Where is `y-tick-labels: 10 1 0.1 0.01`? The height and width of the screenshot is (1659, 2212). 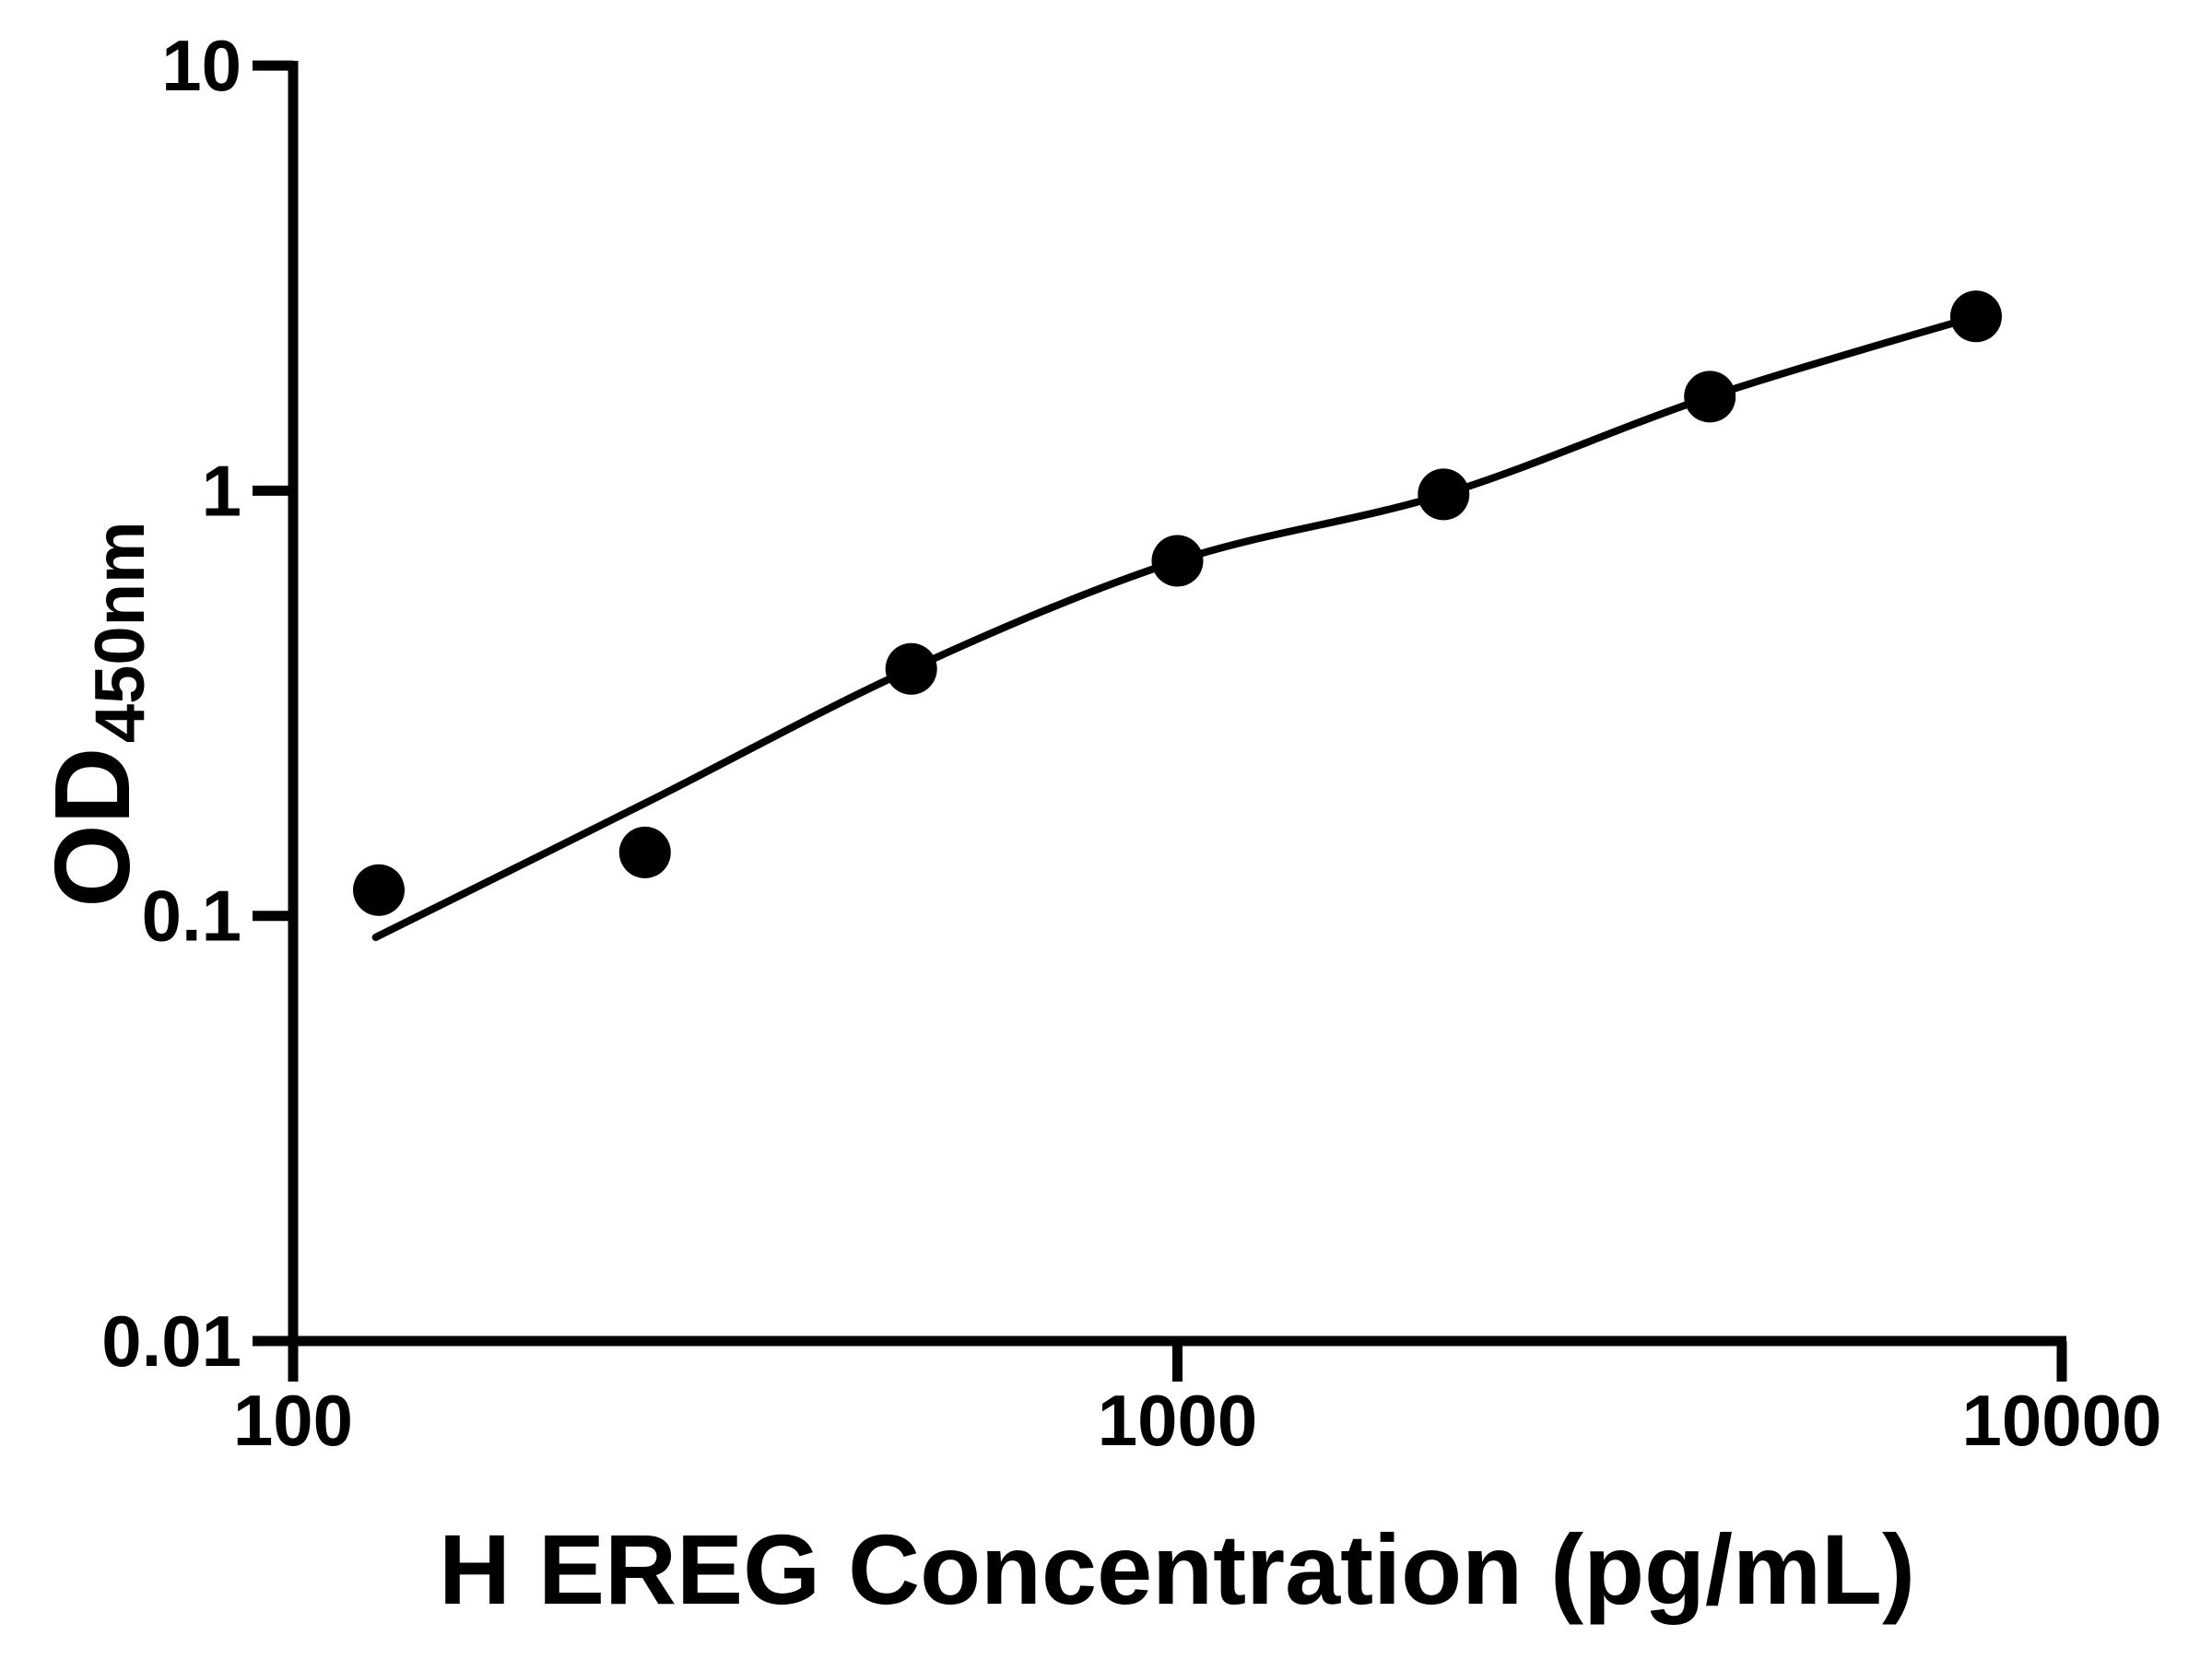
y-tick-labels: 10 1 0.1 0.01 is located at coordinates (171, 703).